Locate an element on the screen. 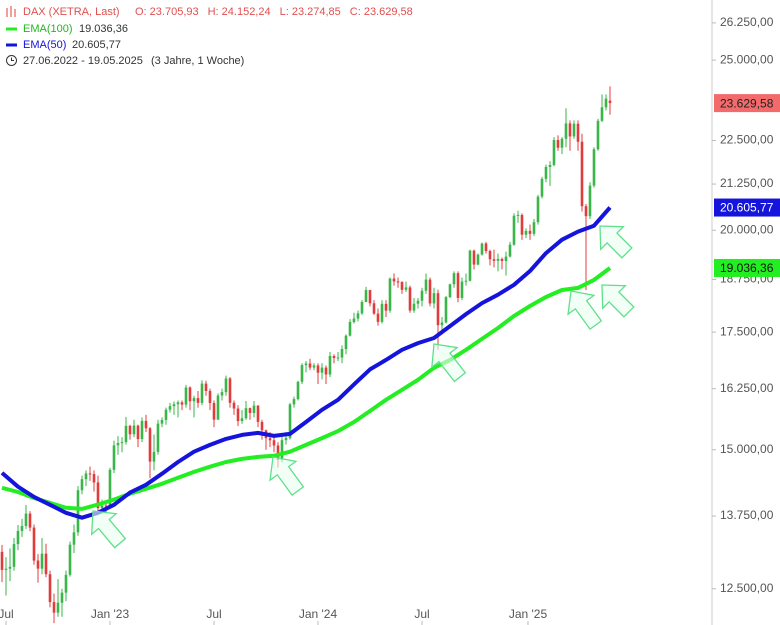 The width and height of the screenshot is (780, 625). y-tick-label: 25.000,00 is located at coordinates (747, 59).